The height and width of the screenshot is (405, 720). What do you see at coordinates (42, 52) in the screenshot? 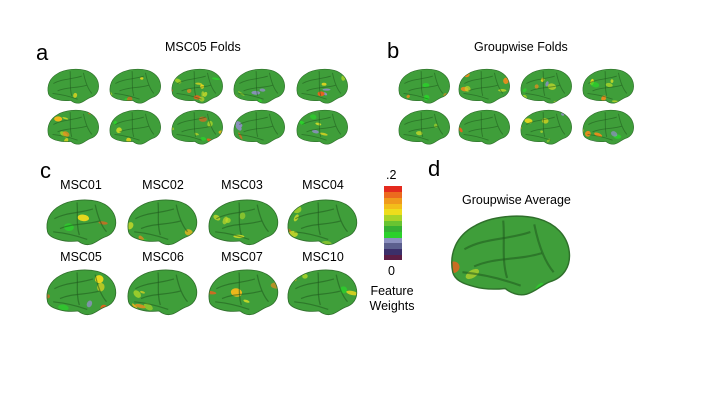
I see `panel-letter-a: a` at bounding box center [42, 52].